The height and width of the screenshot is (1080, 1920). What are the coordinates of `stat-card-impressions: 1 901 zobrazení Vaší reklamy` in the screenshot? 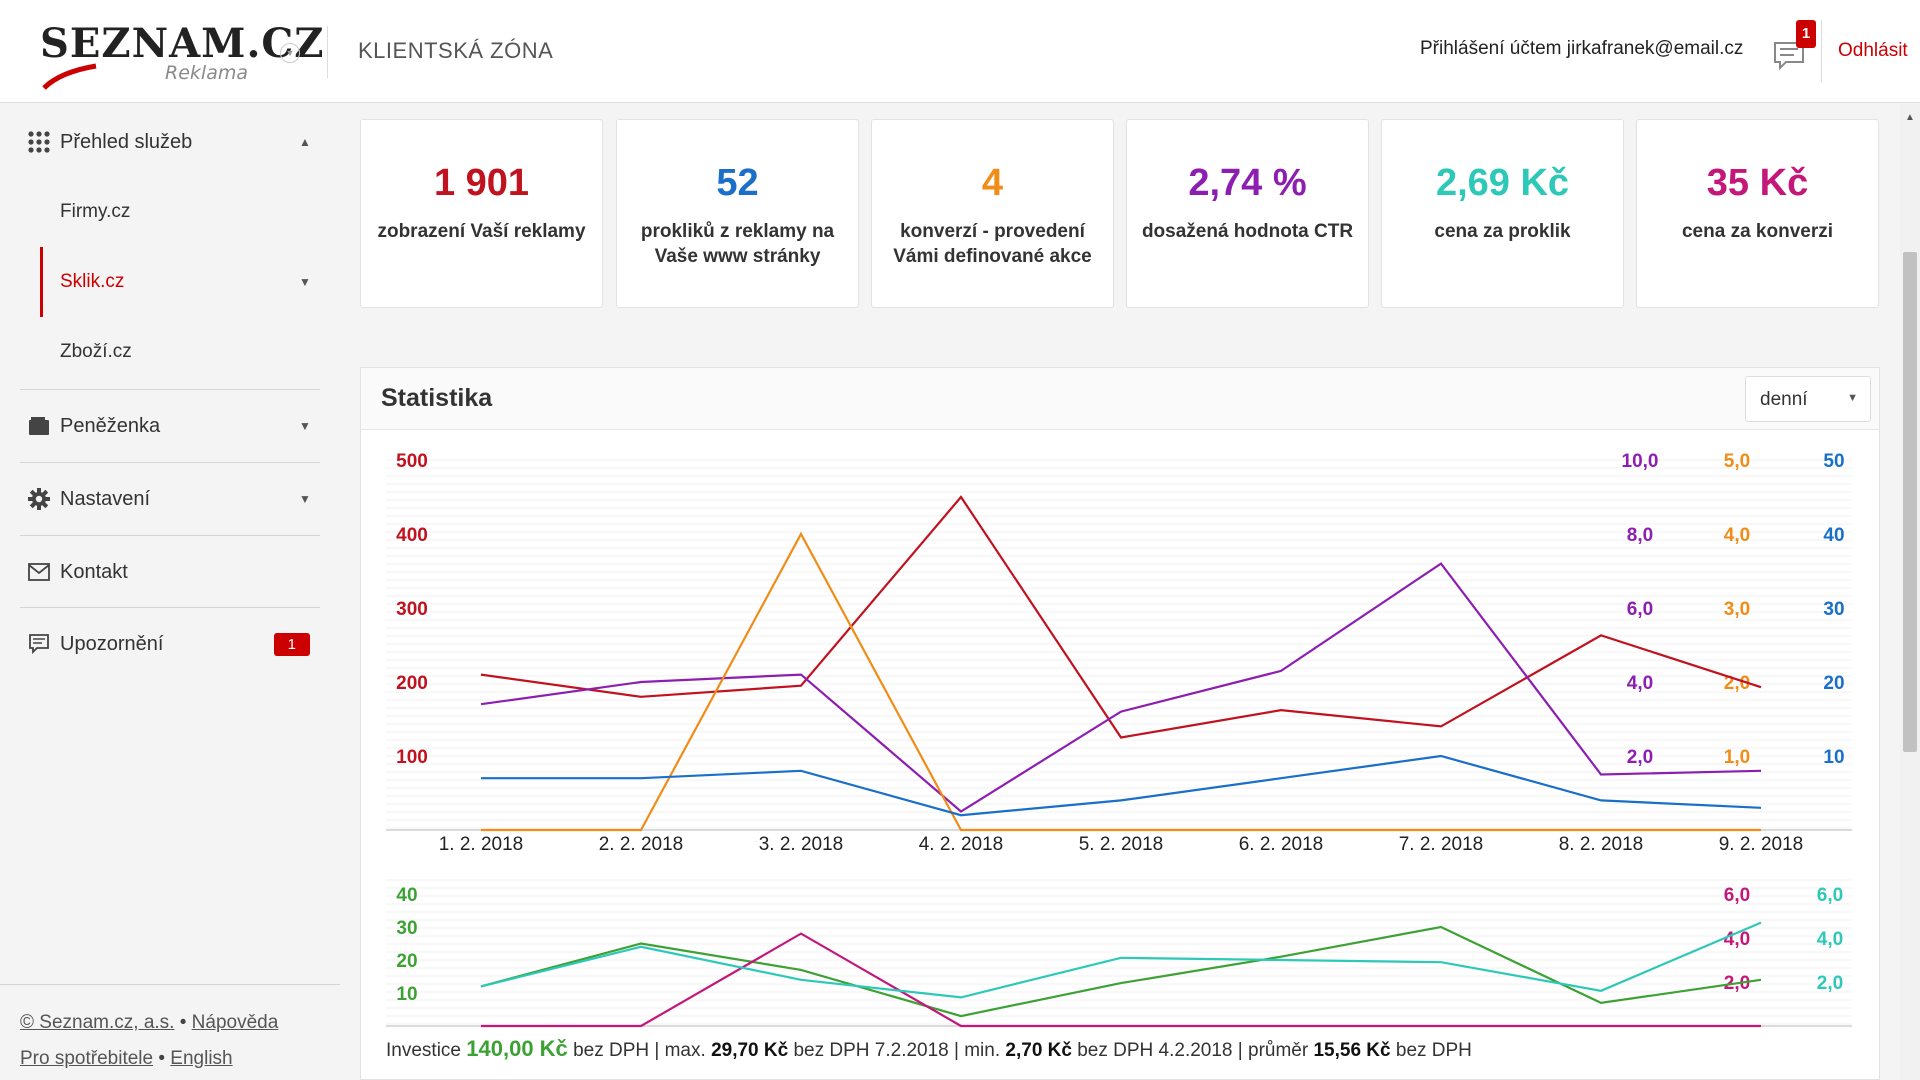 It's located at (481, 213).